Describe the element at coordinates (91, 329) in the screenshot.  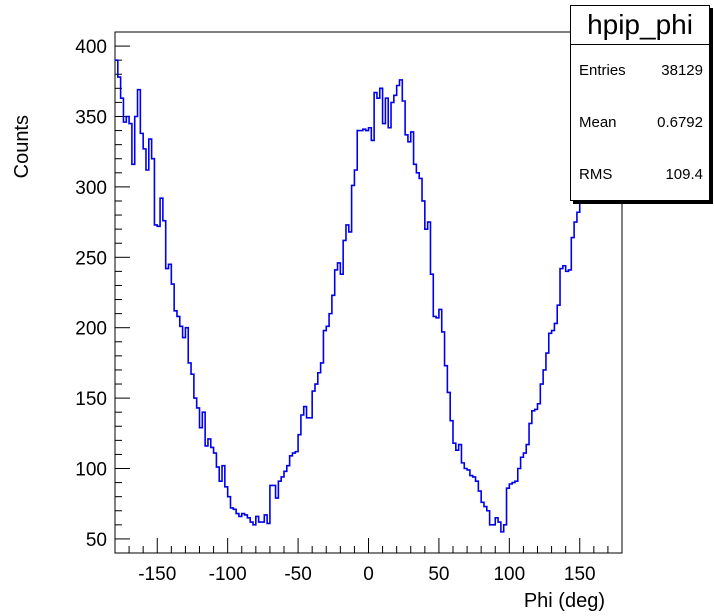
I see `y-tick-label: 200` at that location.